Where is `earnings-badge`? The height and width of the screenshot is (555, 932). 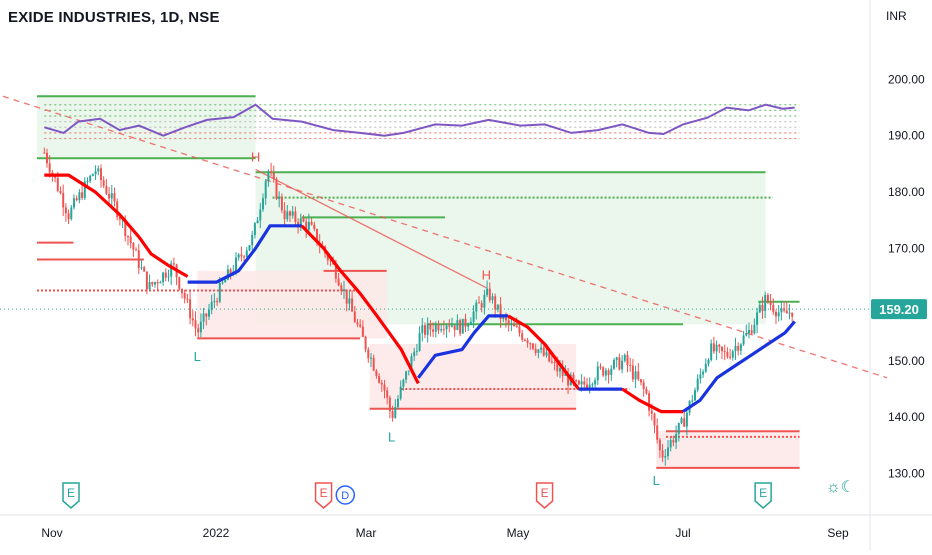
earnings-badge is located at coordinates (544, 495).